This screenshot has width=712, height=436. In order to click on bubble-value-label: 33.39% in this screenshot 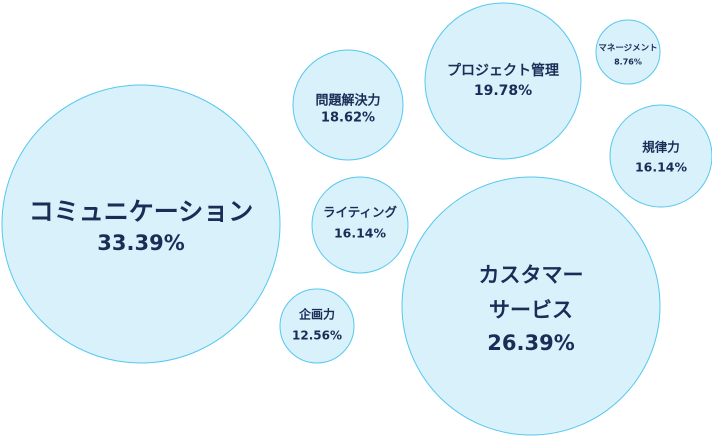, I will do `click(140, 243)`.